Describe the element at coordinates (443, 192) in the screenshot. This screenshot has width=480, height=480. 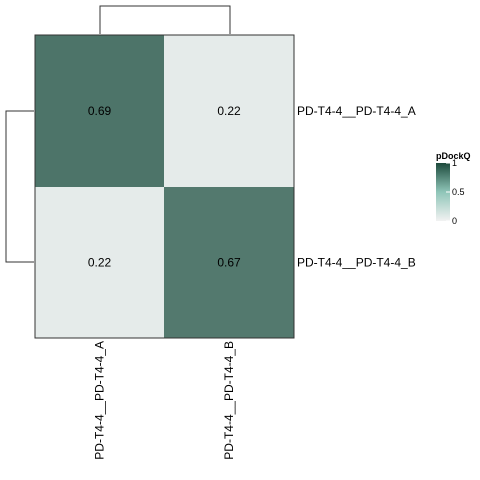
I see `legend-colorbar` at that location.